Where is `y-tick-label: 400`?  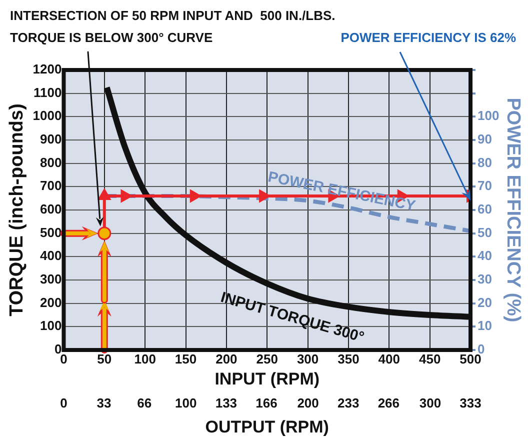
y-tick-label: 400 is located at coordinates (51, 256).